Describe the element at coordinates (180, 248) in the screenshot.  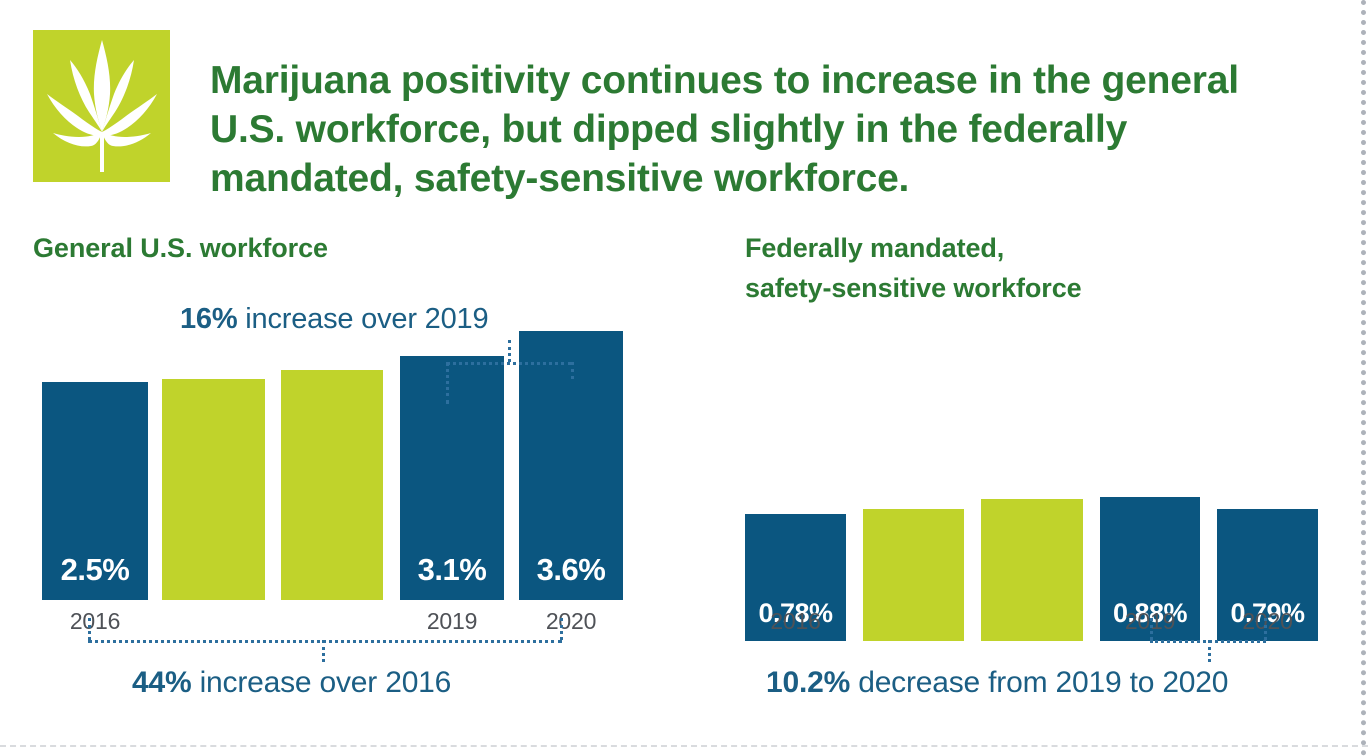
I see `panel-title-general-us-workforce: General U.S. workforce` at that location.